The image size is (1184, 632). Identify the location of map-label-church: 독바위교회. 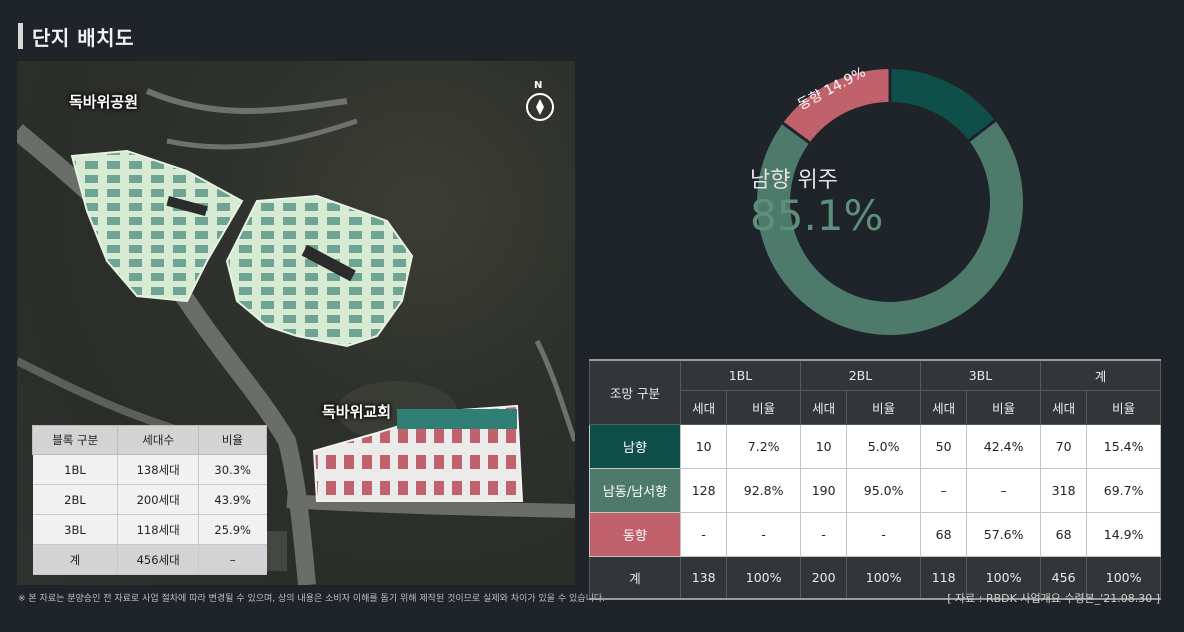
(357, 412).